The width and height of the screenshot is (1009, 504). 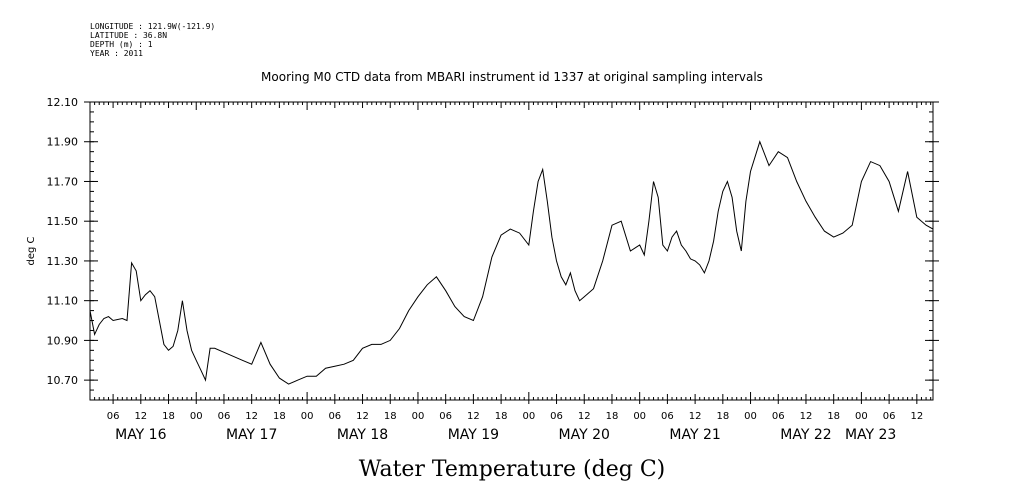 What do you see at coordinates (63, 340) in the screenshot?
I see `y-tick-label: 10.90` at bounding box center [63, 340].